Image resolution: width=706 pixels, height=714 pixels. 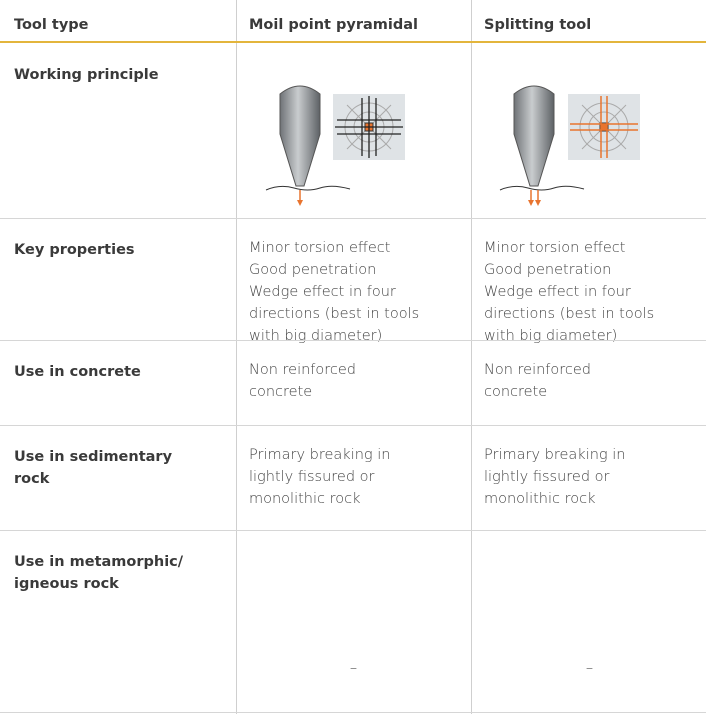 I want to click on header-cell: Tool type, so click(x=51, y=25).